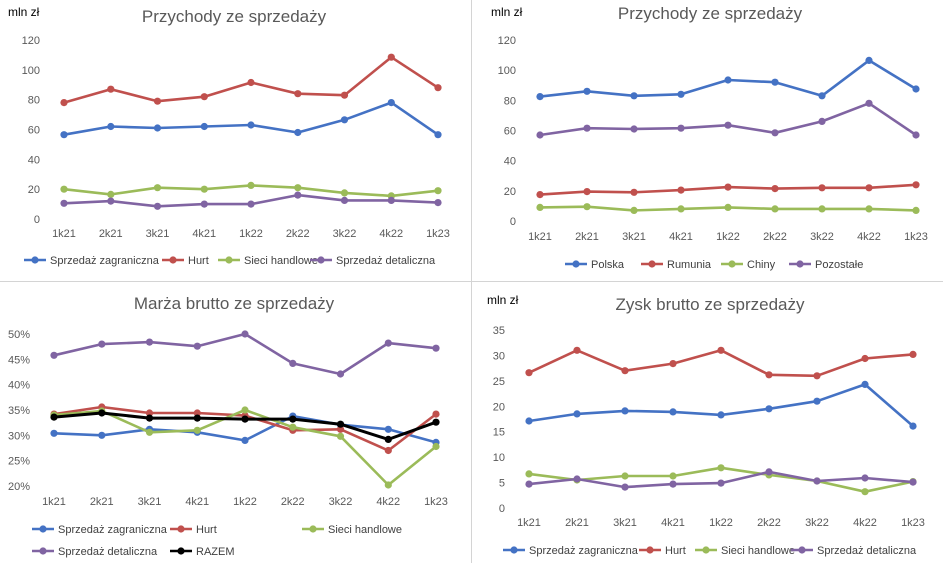  What do you see at coordinates (34, 190) in the screenshot?
I see `y-tick-label: 20` at bounding box center [34, 190].